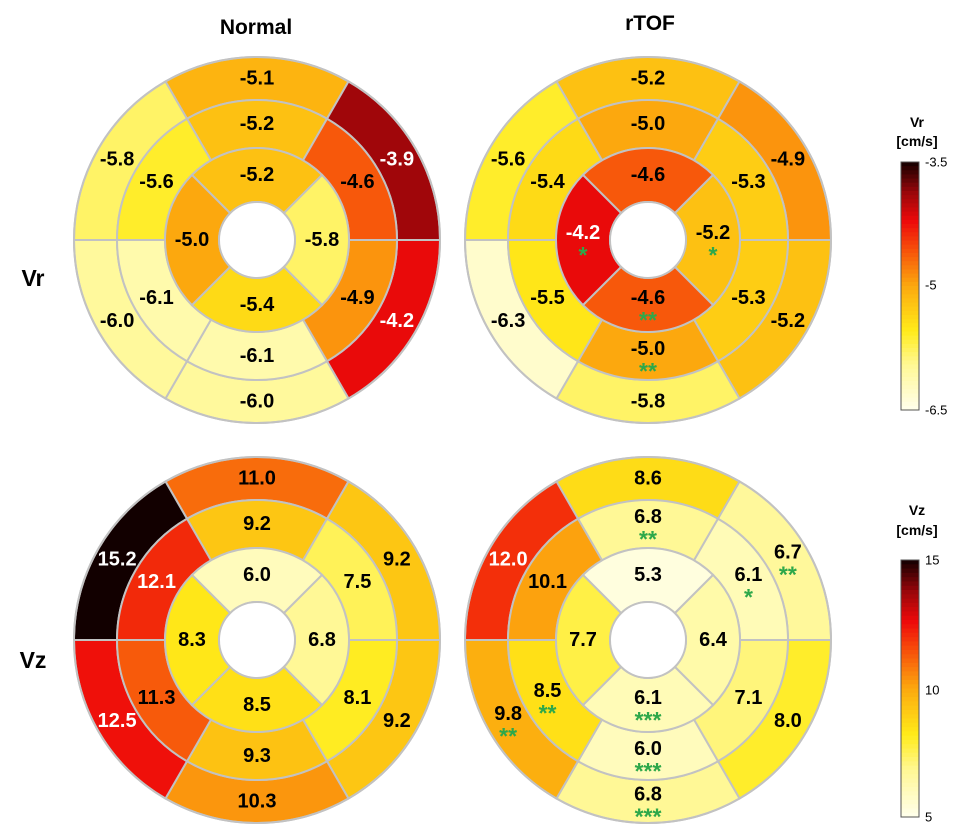 This screenshot has width=954, height=832. What do you see at coordinates (648, 720) in the screenshot?
I see `apical-significance-3: ***` at bounding box center [648, 720].